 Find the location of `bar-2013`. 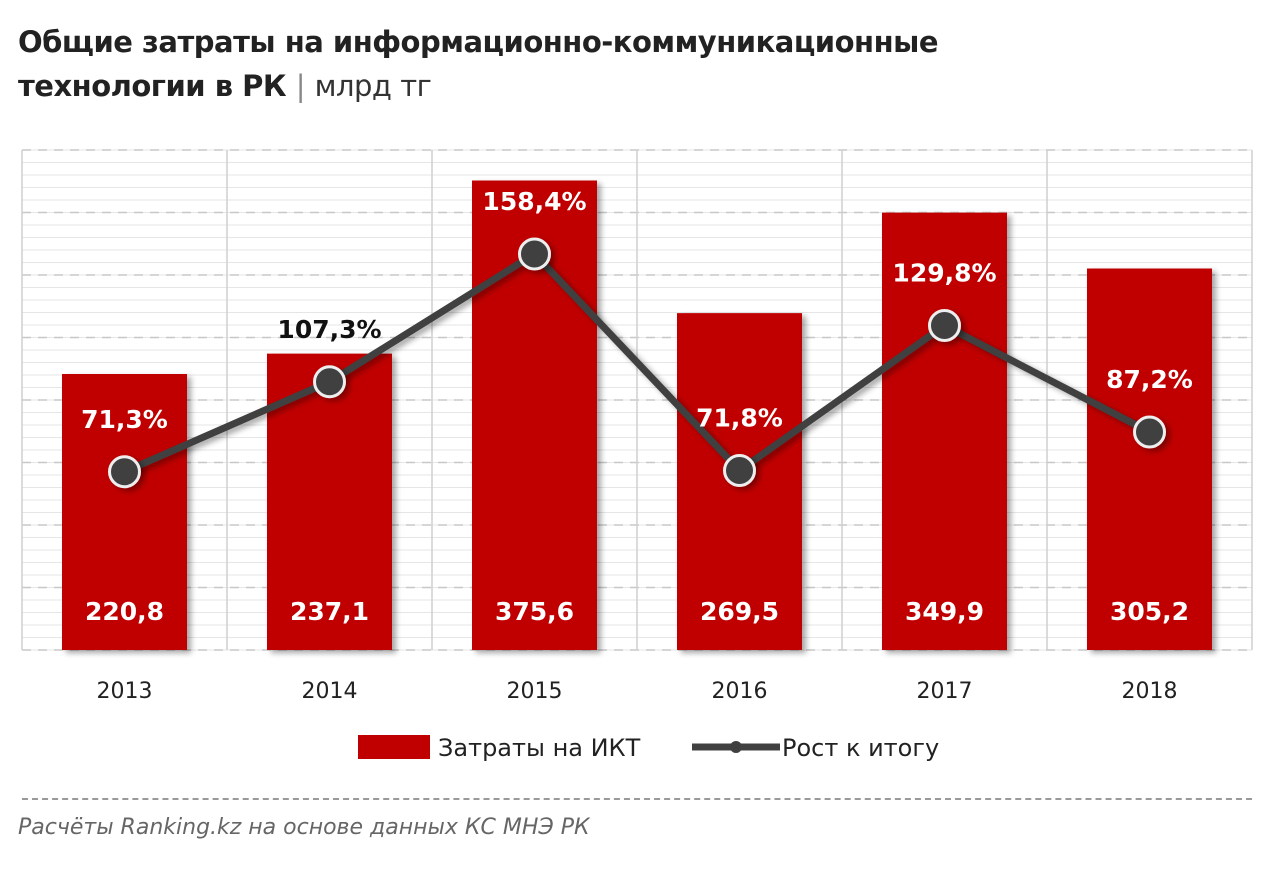

bar-2013 is located at coordinates (124, 512).